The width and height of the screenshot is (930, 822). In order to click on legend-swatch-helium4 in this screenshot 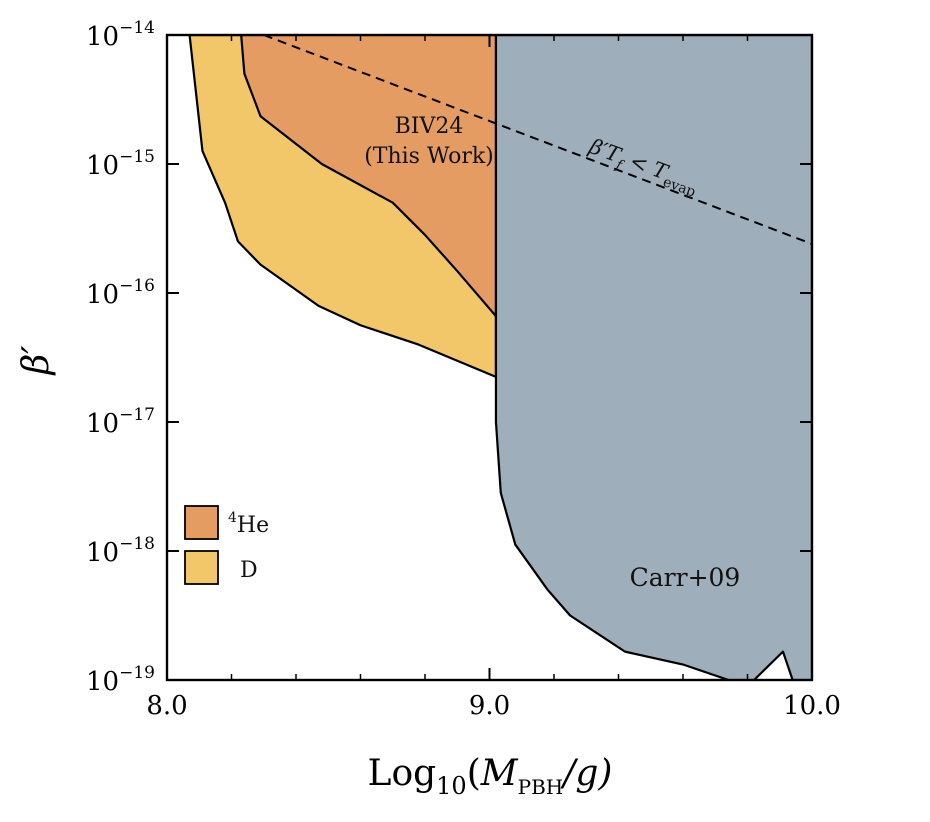, I will do `click(201, 522)`.